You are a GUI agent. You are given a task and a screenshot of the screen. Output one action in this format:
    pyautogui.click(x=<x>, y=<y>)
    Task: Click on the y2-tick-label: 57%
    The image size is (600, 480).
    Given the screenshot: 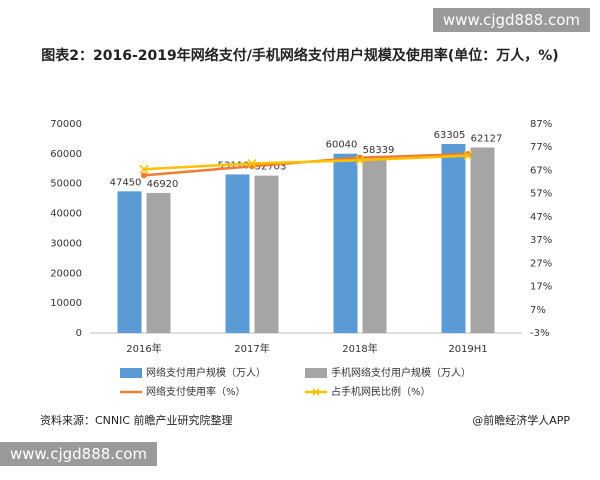 What is the action you would take?
    pyautogui.click(x=541, y=194)
    